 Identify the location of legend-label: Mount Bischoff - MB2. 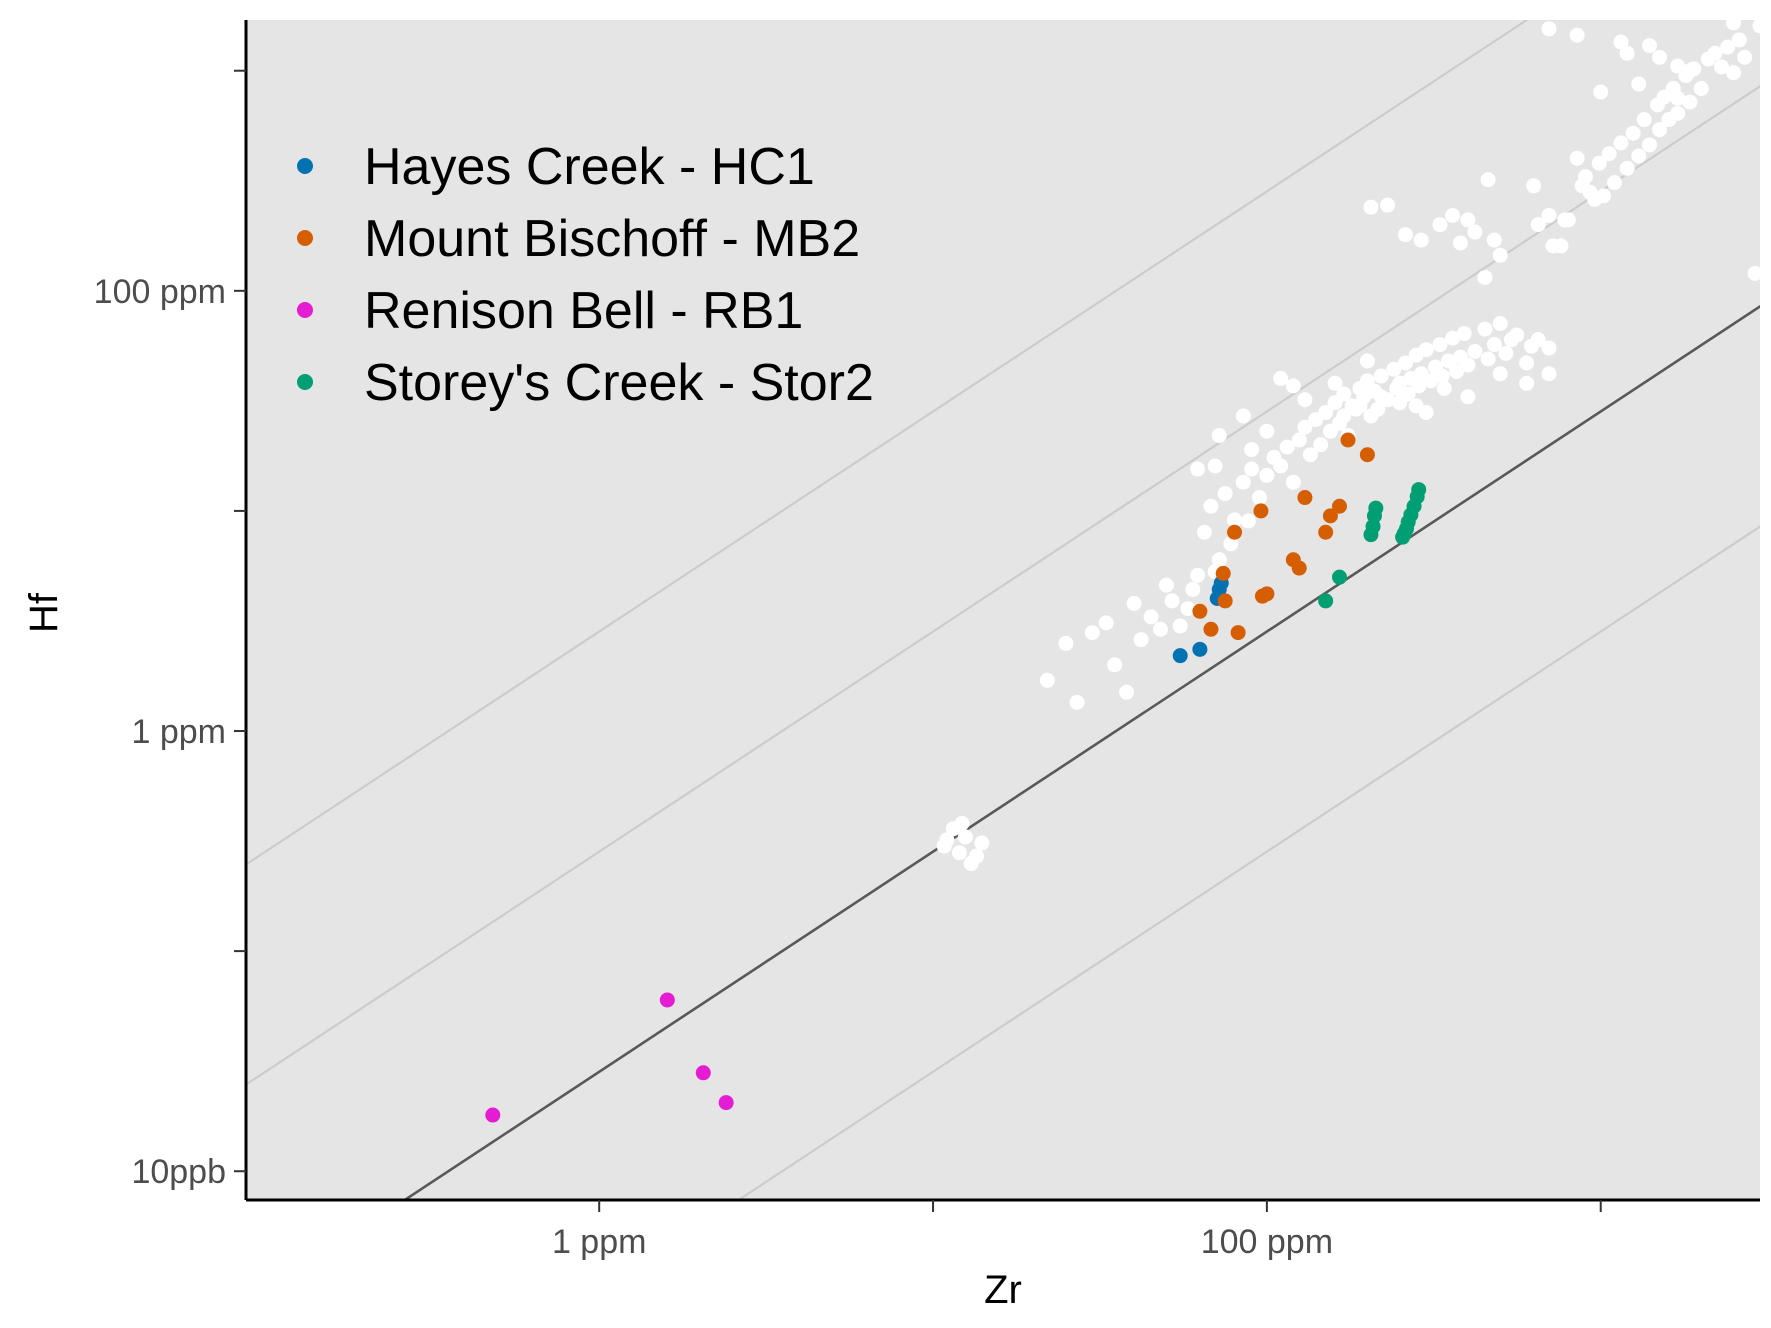
(612, 239).